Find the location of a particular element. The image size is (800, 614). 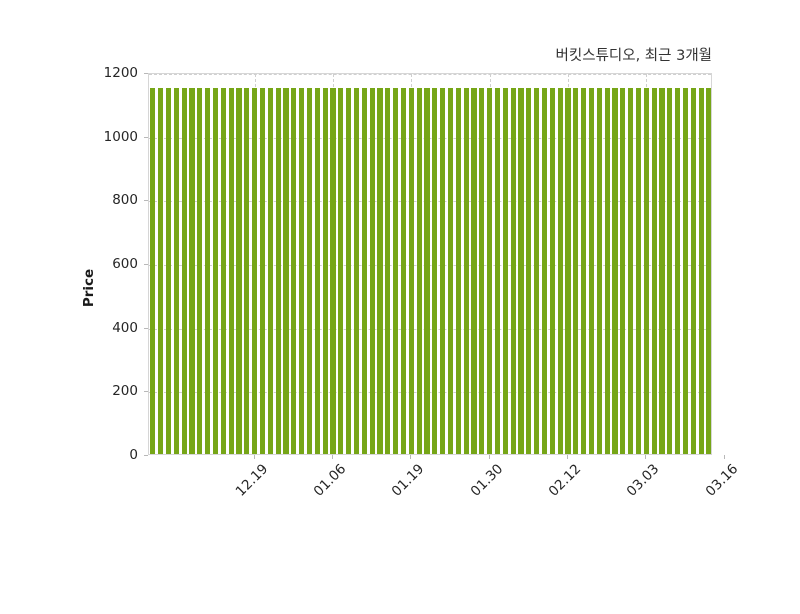

chart-title: 버킷스튜디오, 최근 3개월 is located at coordinates (633, 56).